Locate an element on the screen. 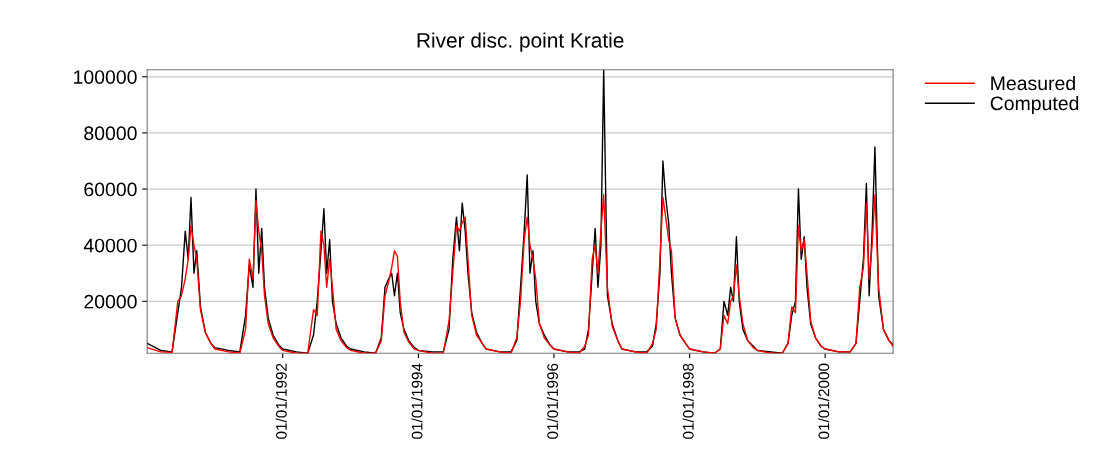 This screenshot has width=1115, height=450. y-tick-label: 80000 is located at coordinates (110, 133).